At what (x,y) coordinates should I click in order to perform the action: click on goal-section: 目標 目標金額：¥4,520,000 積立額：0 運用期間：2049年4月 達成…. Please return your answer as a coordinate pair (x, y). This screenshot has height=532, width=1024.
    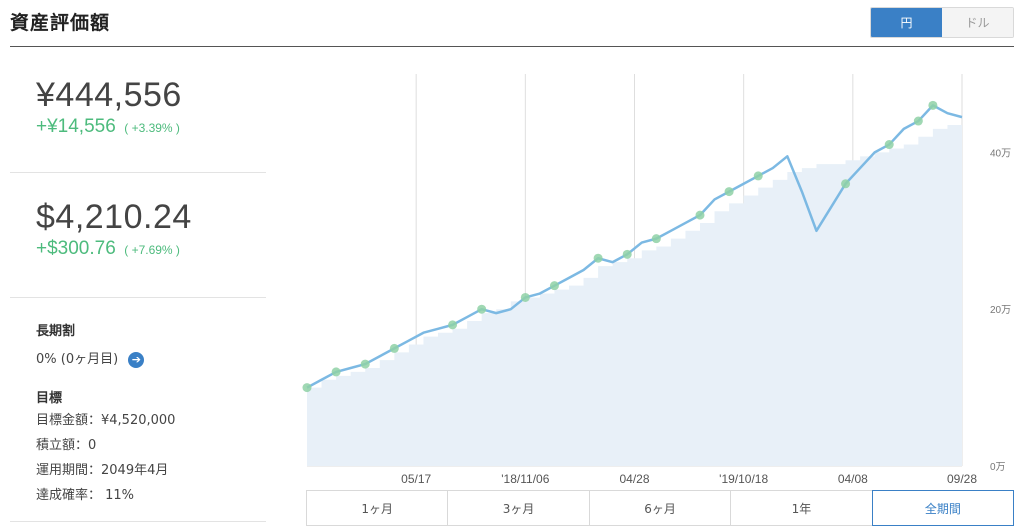
    Looking at the image, I should click on (138, 440).